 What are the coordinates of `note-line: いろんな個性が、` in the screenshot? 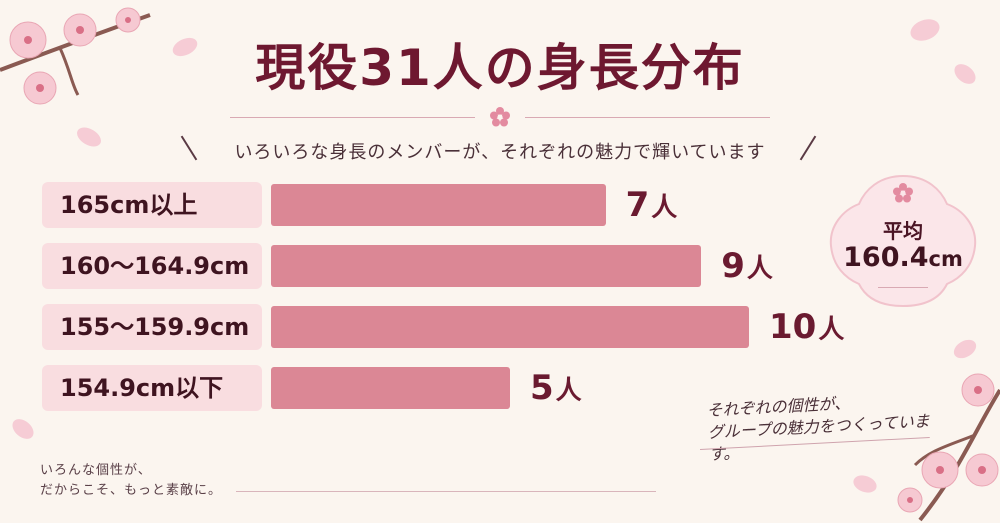 It's located at (96, 470).